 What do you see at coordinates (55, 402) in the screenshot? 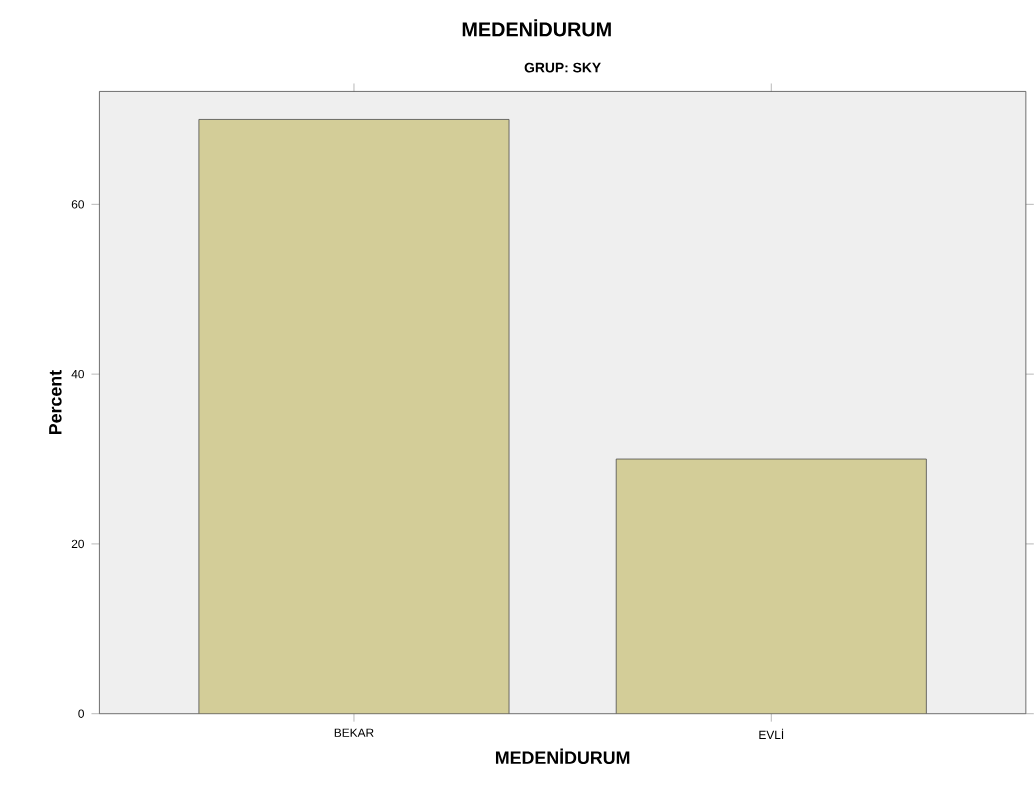
I see `y-axis-title: Percent` at bounding box center [55, 402].